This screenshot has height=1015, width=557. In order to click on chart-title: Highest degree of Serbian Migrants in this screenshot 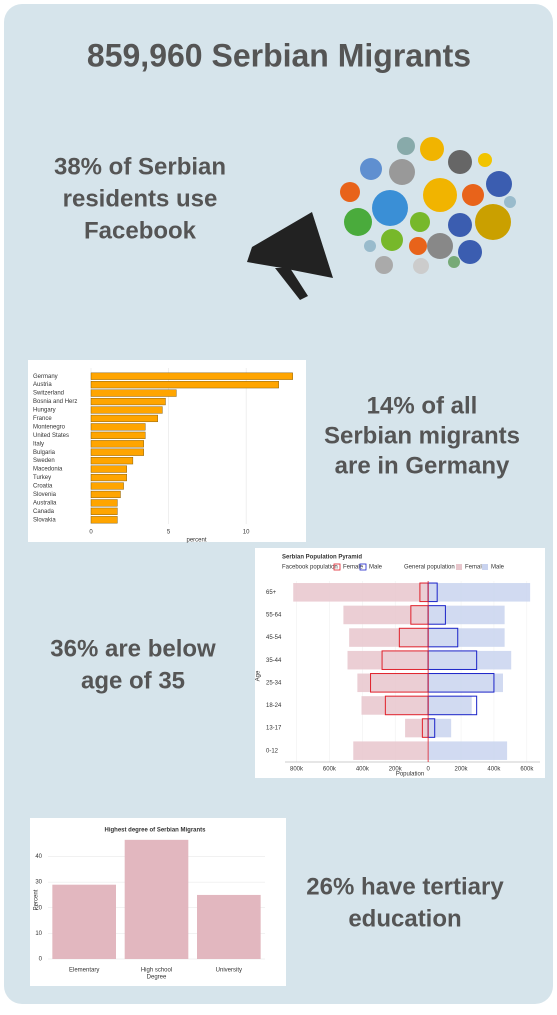, I will do `click(155, 831)`.